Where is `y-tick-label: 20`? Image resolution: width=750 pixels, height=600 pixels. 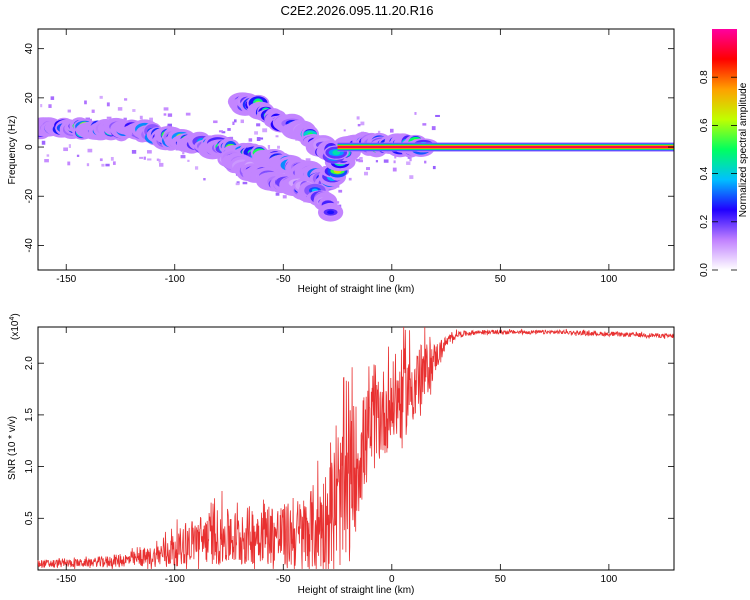
y-tick-label: 20 is located at coordinates (29, 98).